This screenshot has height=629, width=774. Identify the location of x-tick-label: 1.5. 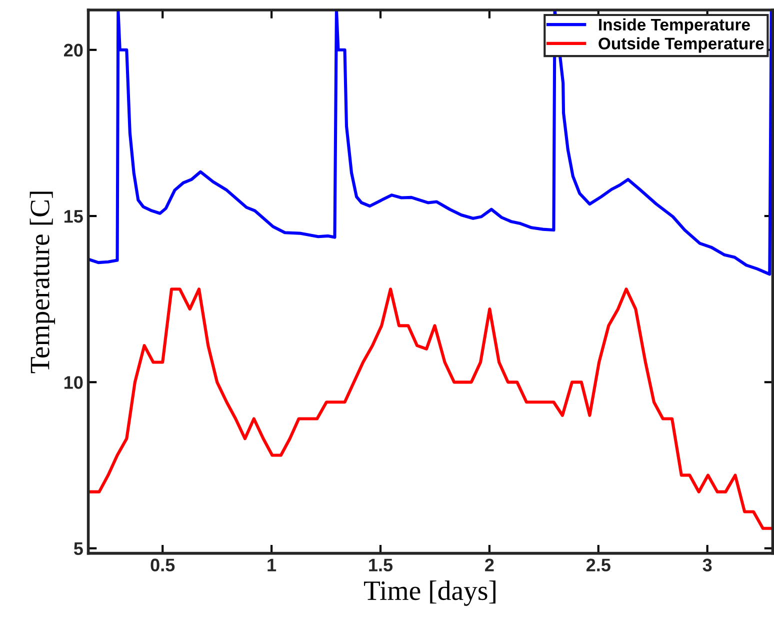
(381, 565).